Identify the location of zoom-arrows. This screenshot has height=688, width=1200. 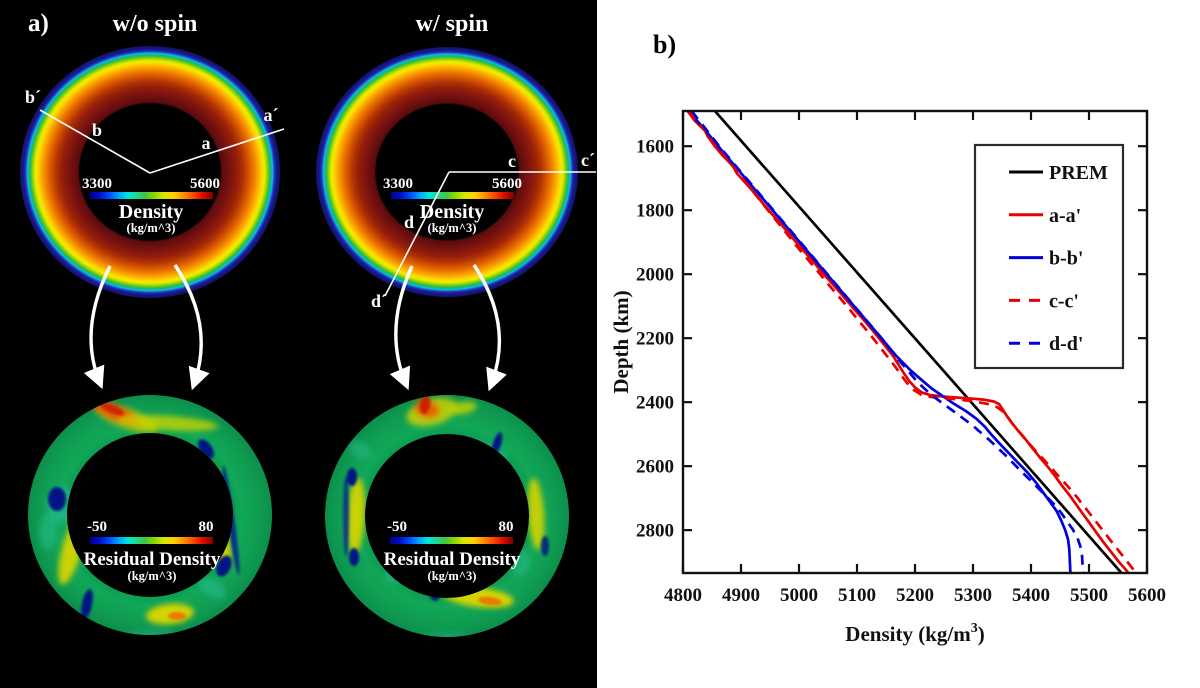
(295, 328).